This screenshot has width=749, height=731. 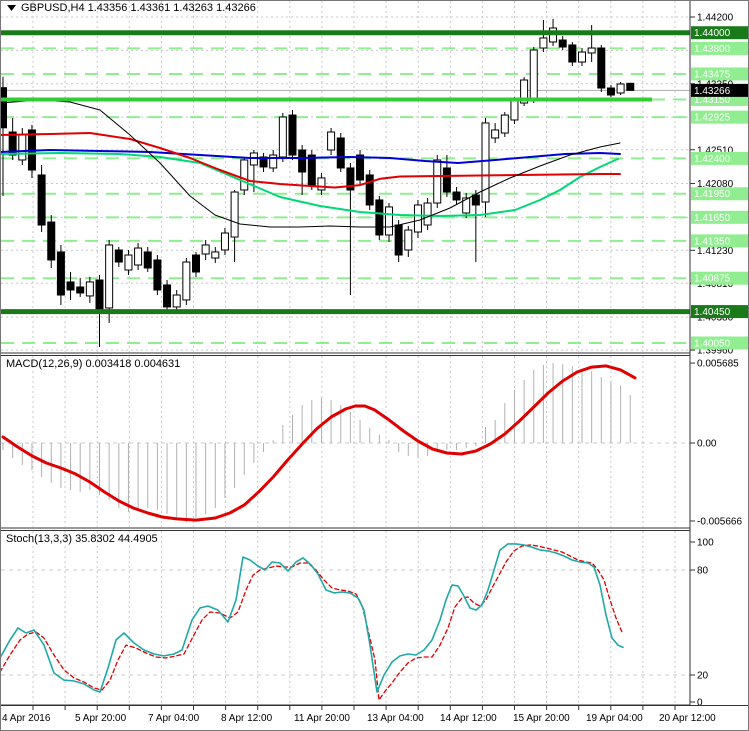 I want to click on price-level-badge: 1.42400, so click(x=712, y=159).